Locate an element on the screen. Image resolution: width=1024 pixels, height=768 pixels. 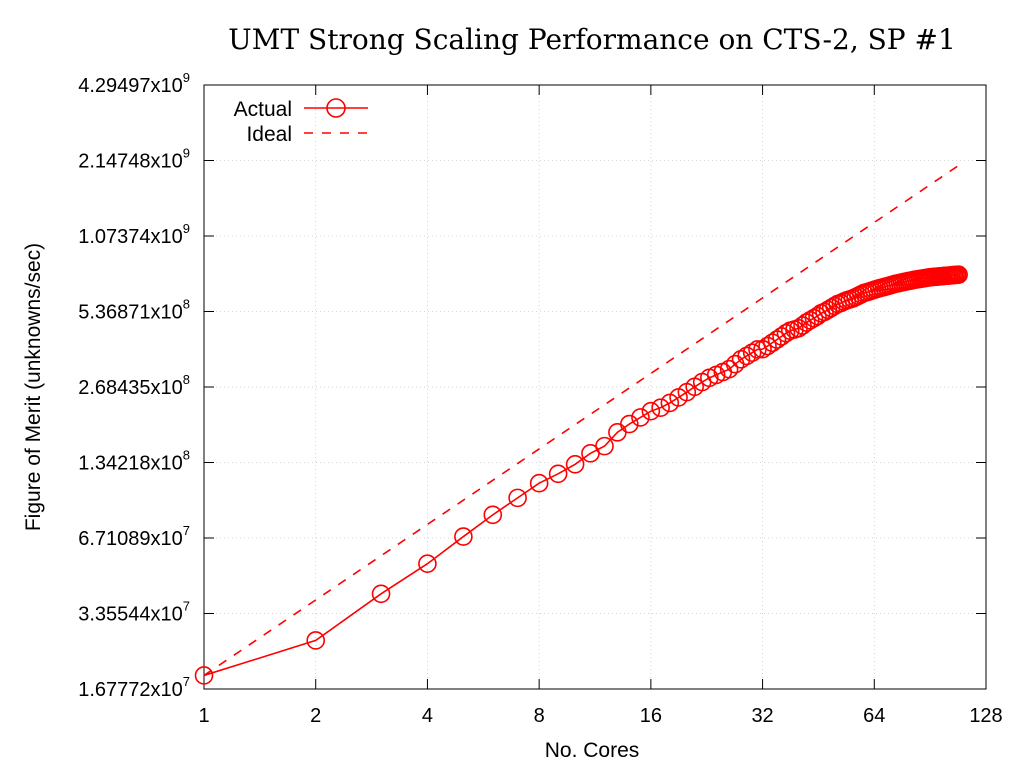
x-tick-label: 64 is located at coordinates (874, 716).